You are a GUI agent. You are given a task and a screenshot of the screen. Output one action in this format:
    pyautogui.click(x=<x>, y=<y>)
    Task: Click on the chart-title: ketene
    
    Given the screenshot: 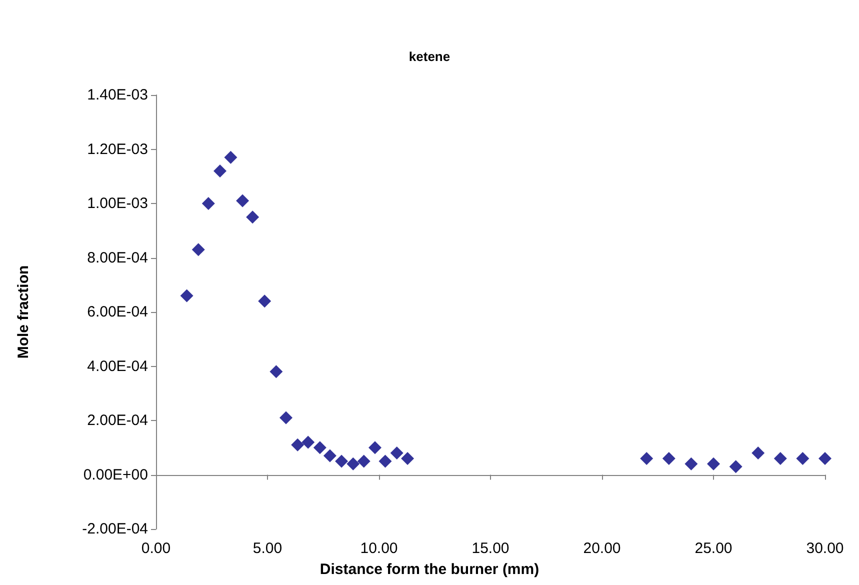 What is the action you would take?
    pyautogui.click(x=429, y=56)
    